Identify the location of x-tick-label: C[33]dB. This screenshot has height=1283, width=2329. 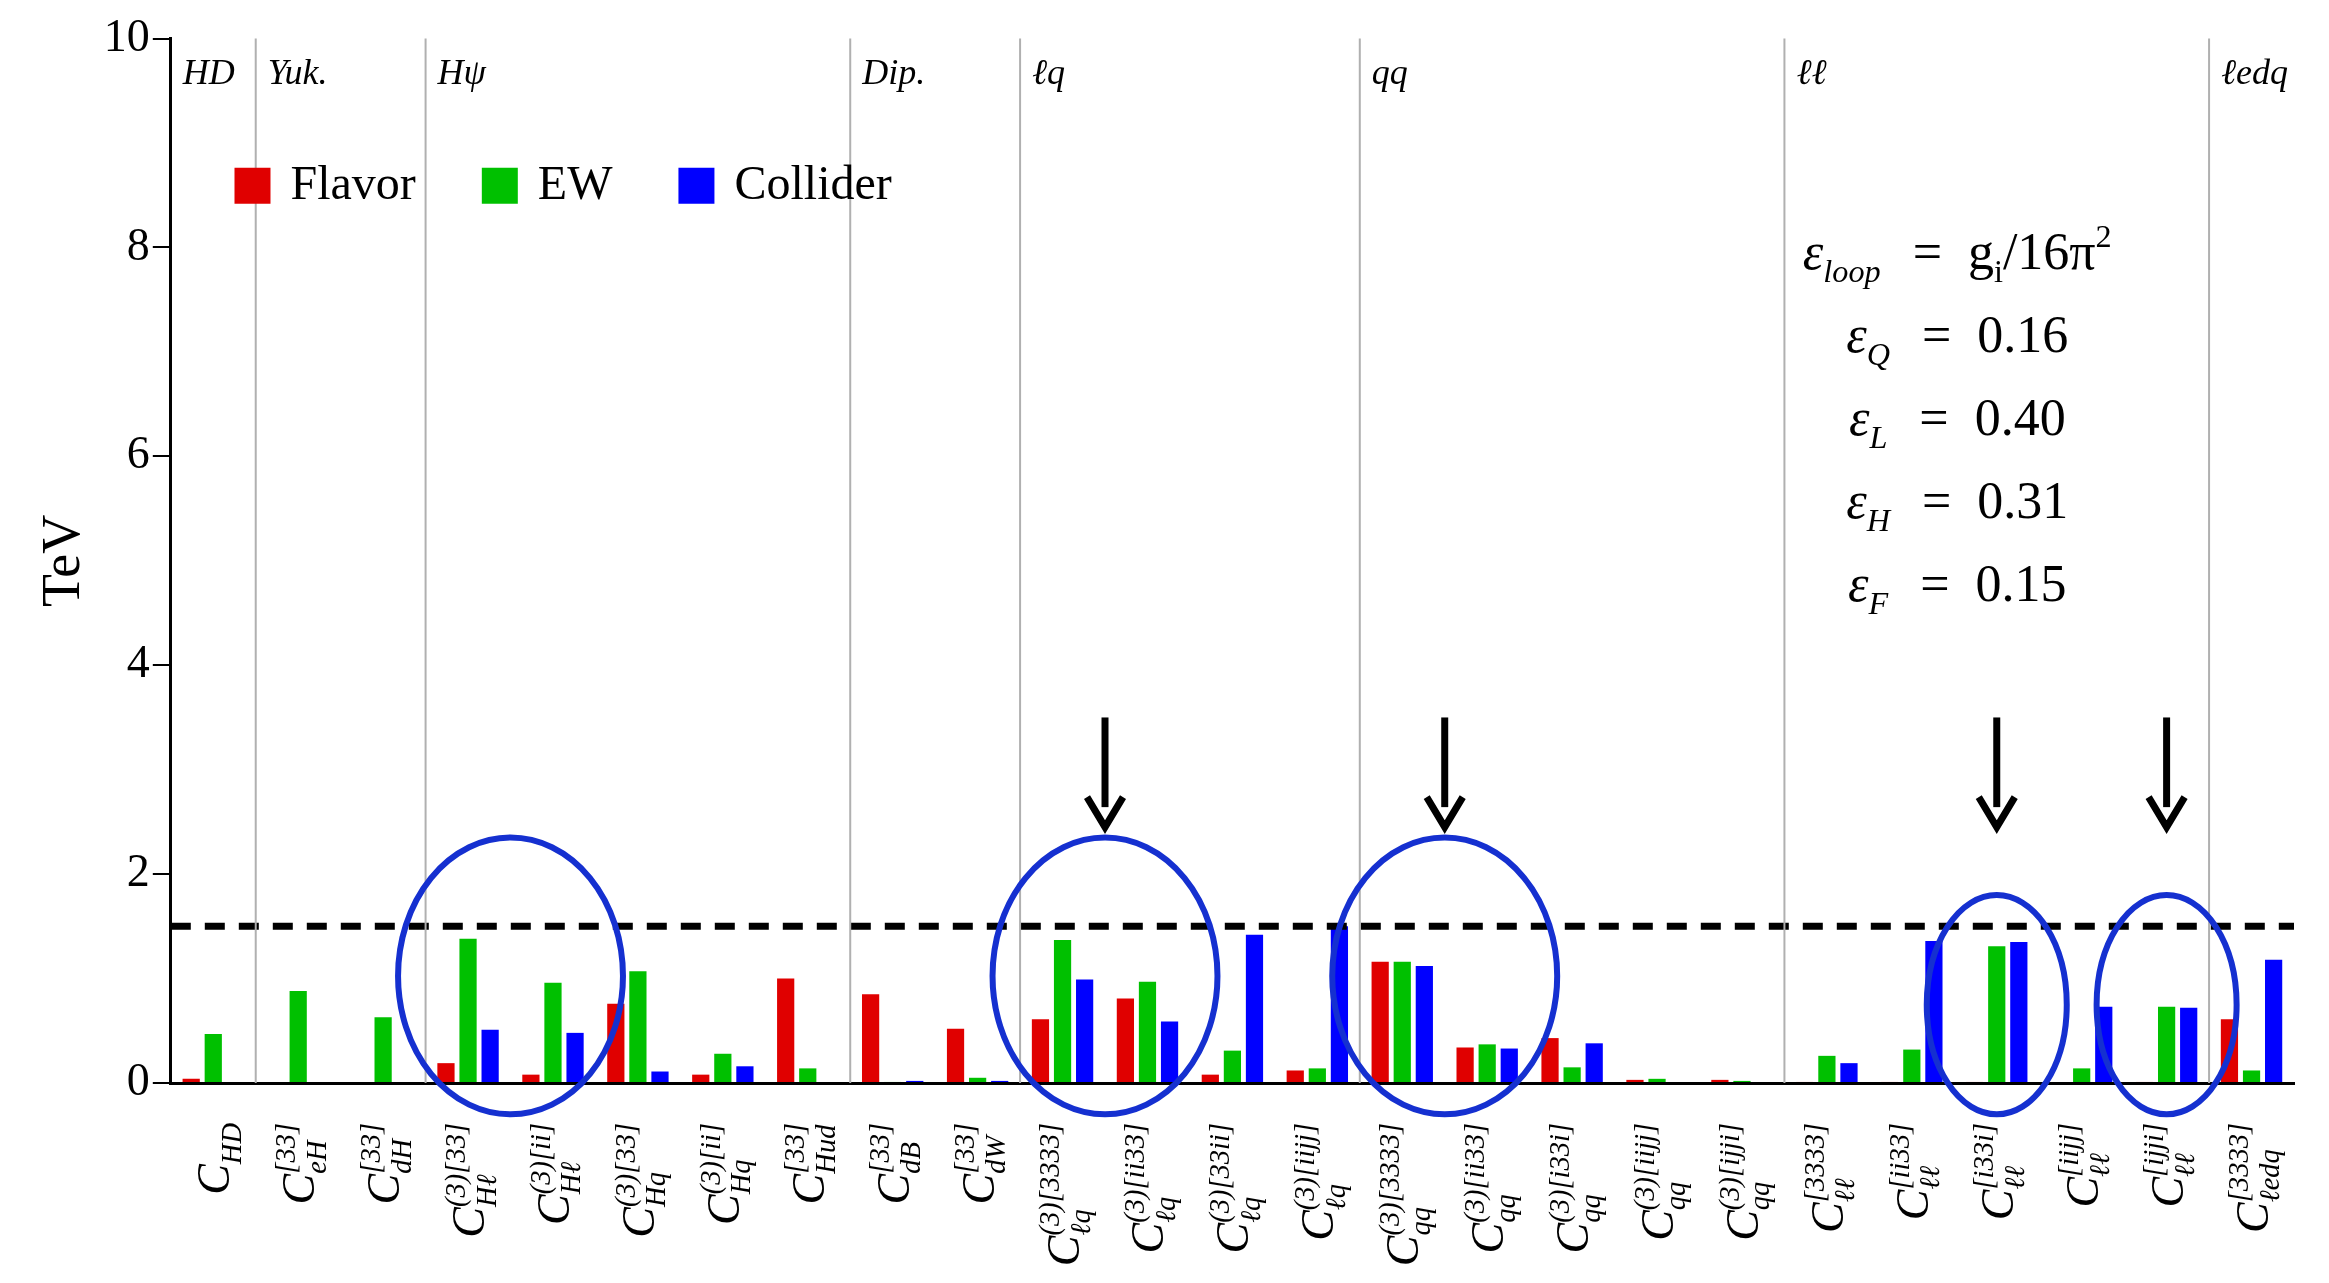
(895, 1163).